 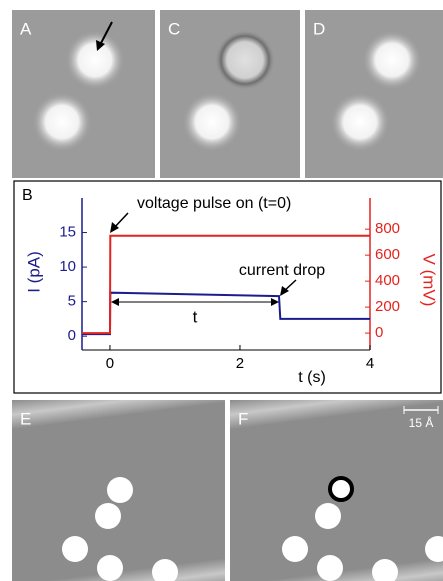 What do you see at coordinates (25, 418) in the screenshot?
I see `panel-label: E` at bounding box center [25, 418].